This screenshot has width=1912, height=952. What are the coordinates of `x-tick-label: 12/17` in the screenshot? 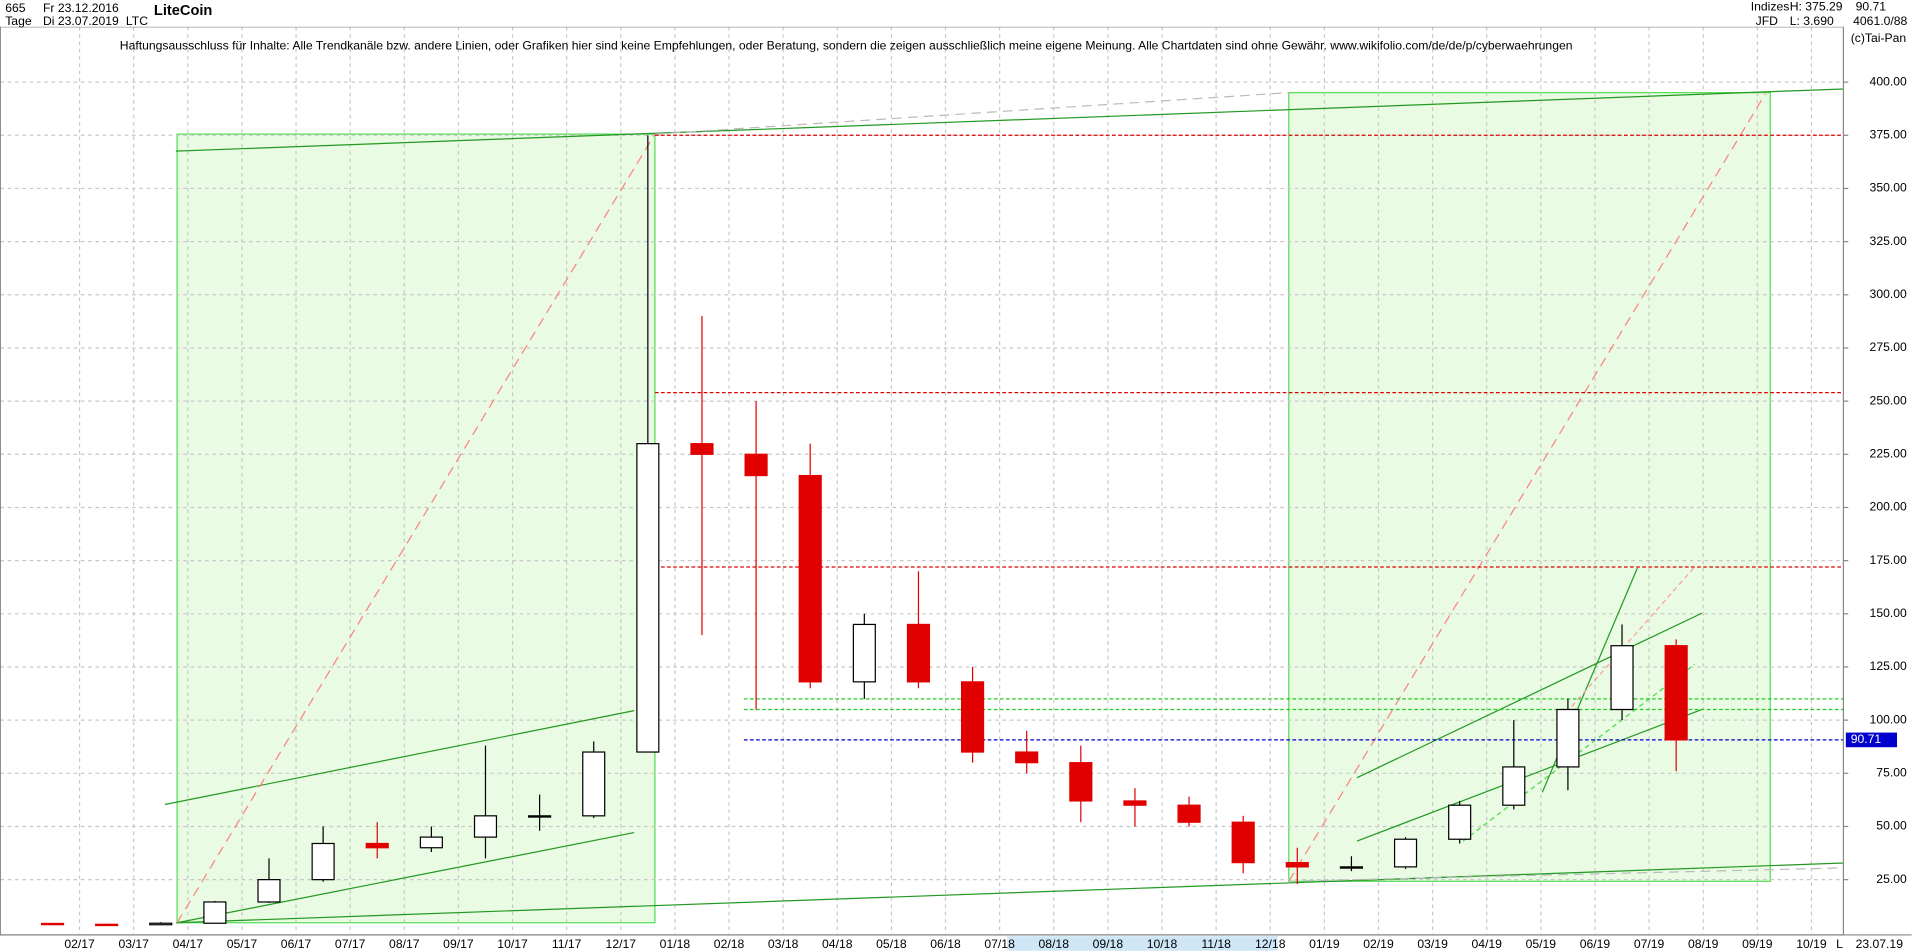 It's located at (621, 944).